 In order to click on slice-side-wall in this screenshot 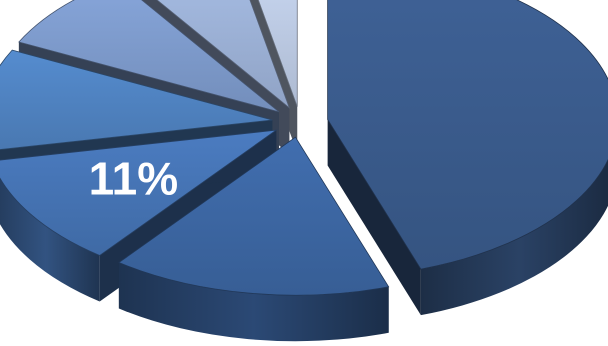, I will do `click(374, 217)`.